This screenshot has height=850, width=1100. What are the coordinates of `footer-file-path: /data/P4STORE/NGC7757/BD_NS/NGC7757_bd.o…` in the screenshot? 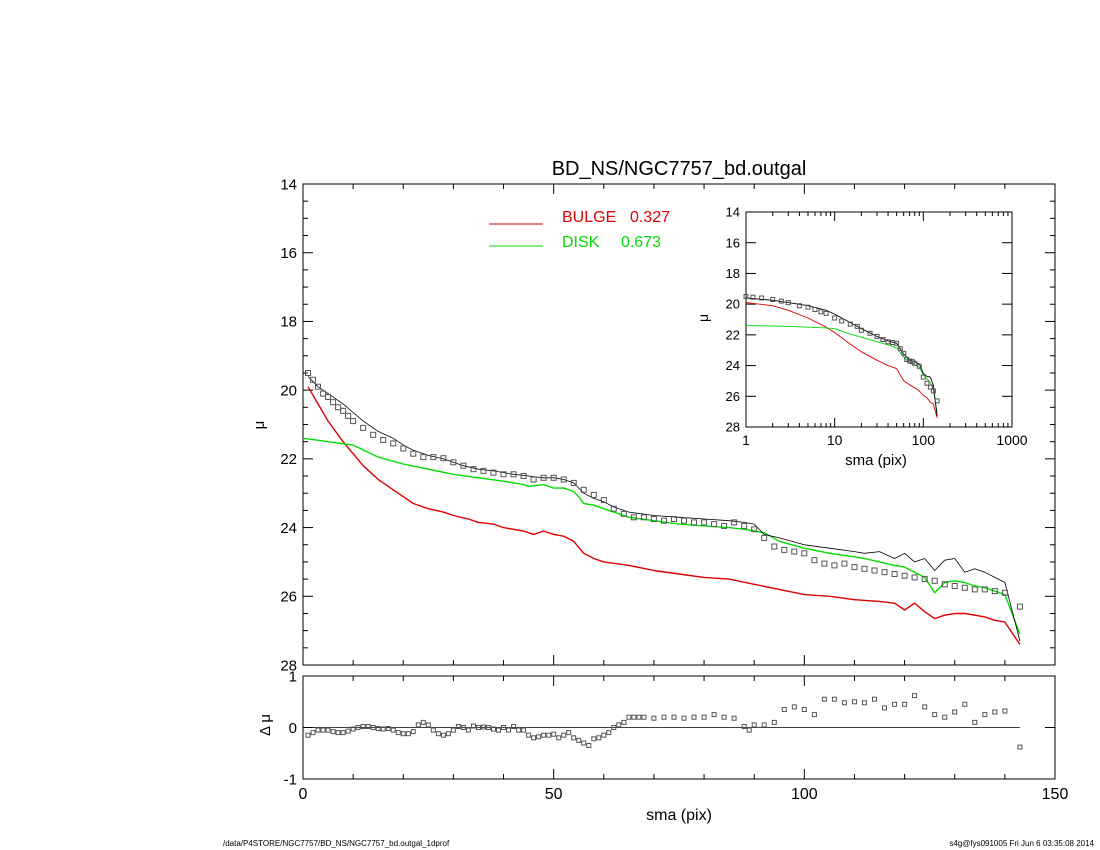 It's located at (336, 843).